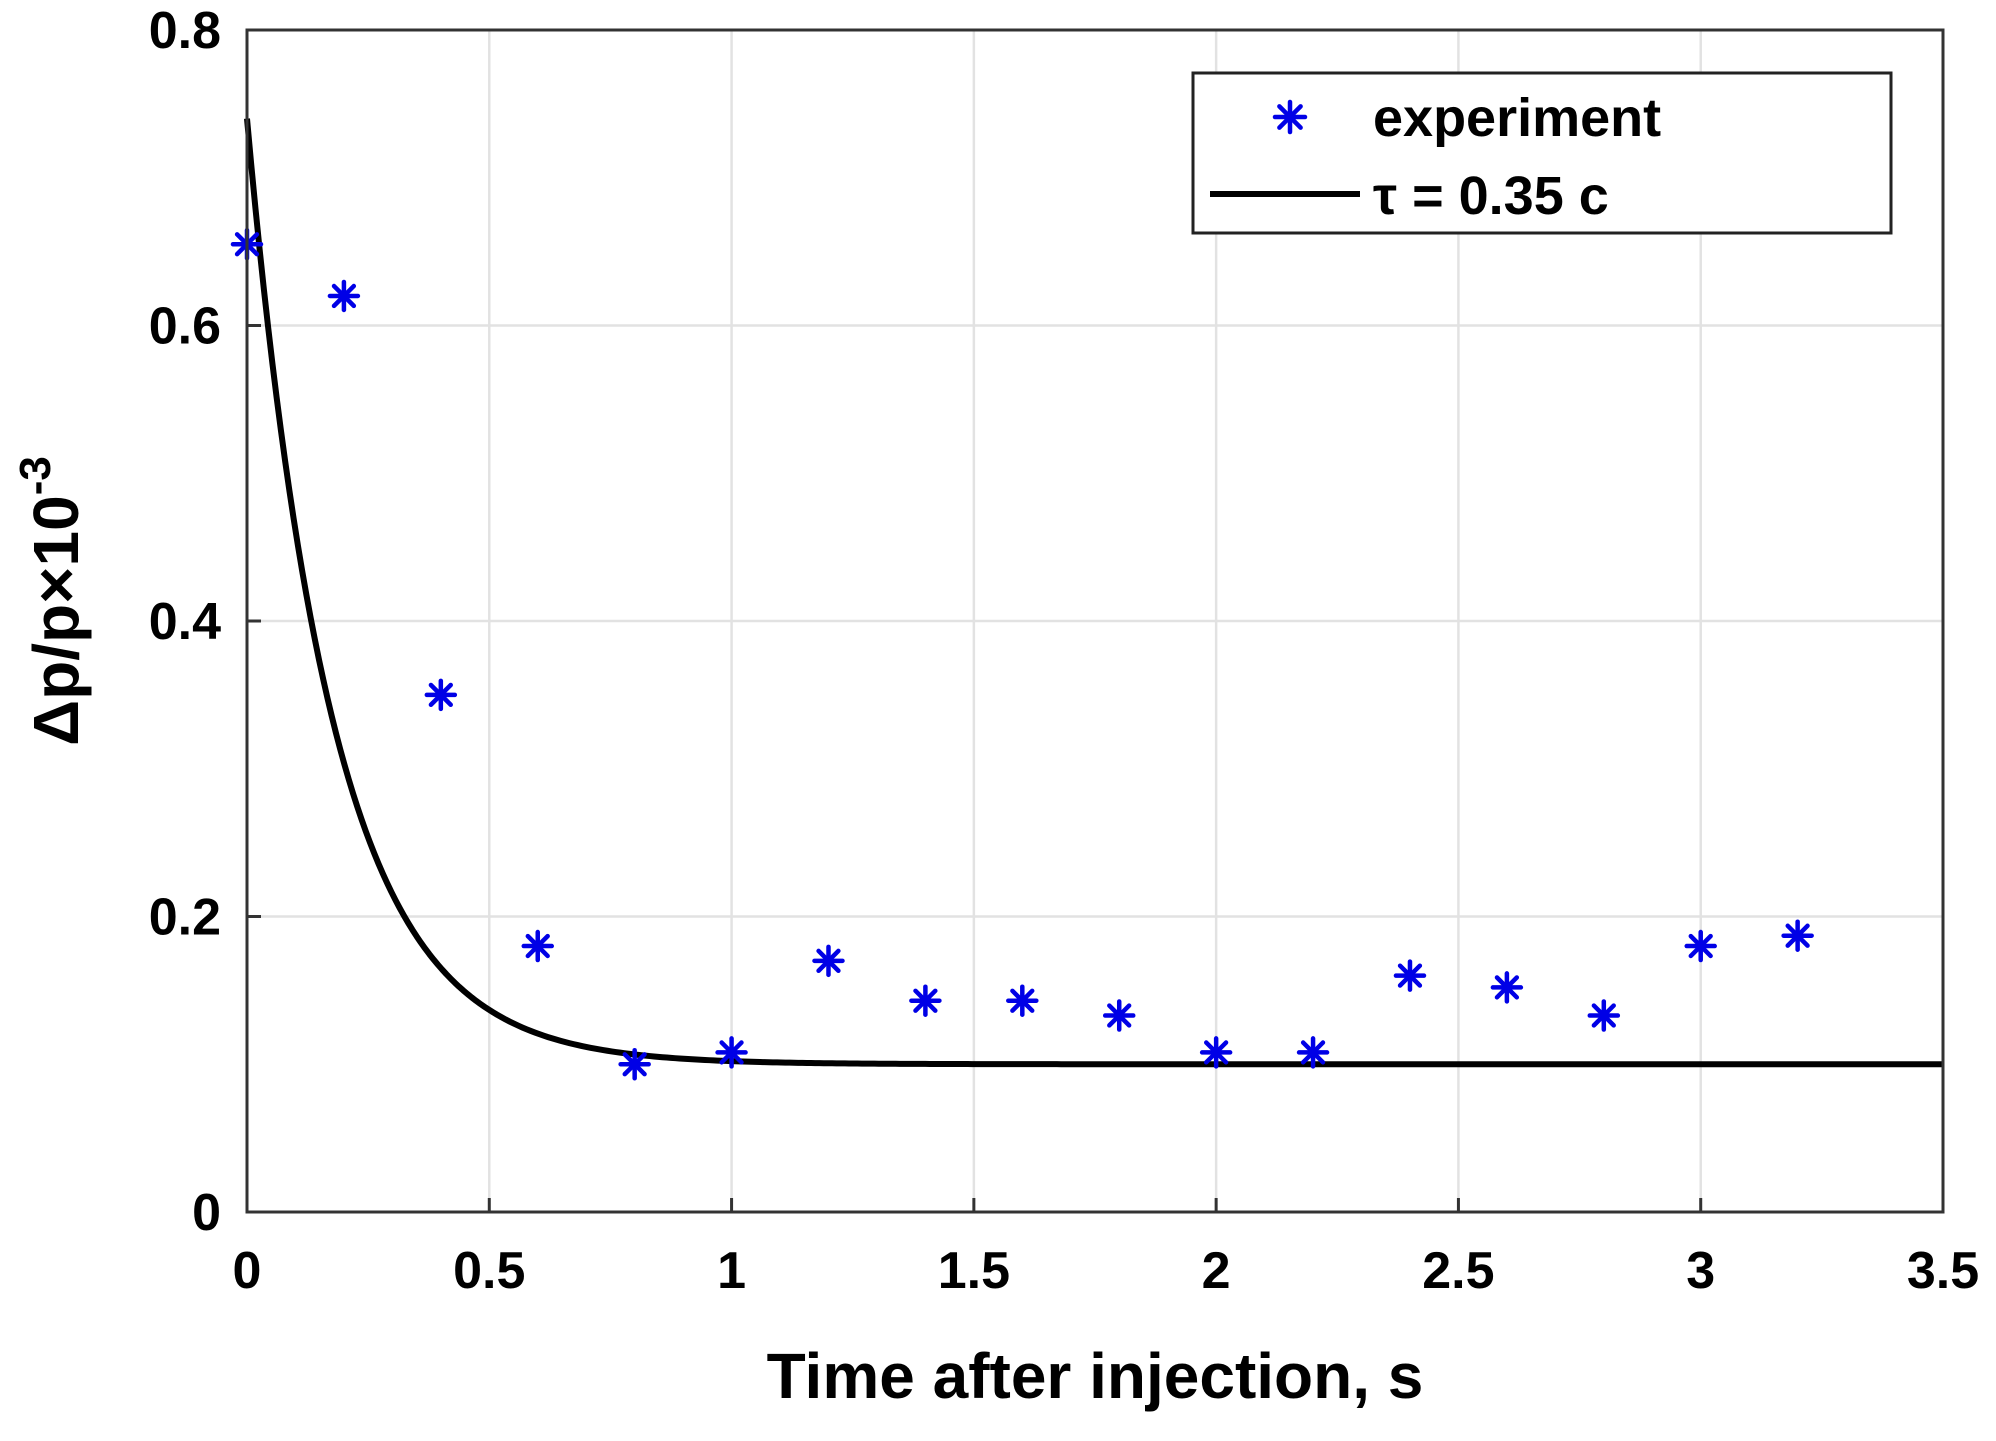 This screenshot has height=1441, width=1996. I want to click on x-tick-label: 2, so click(1216, 1271).